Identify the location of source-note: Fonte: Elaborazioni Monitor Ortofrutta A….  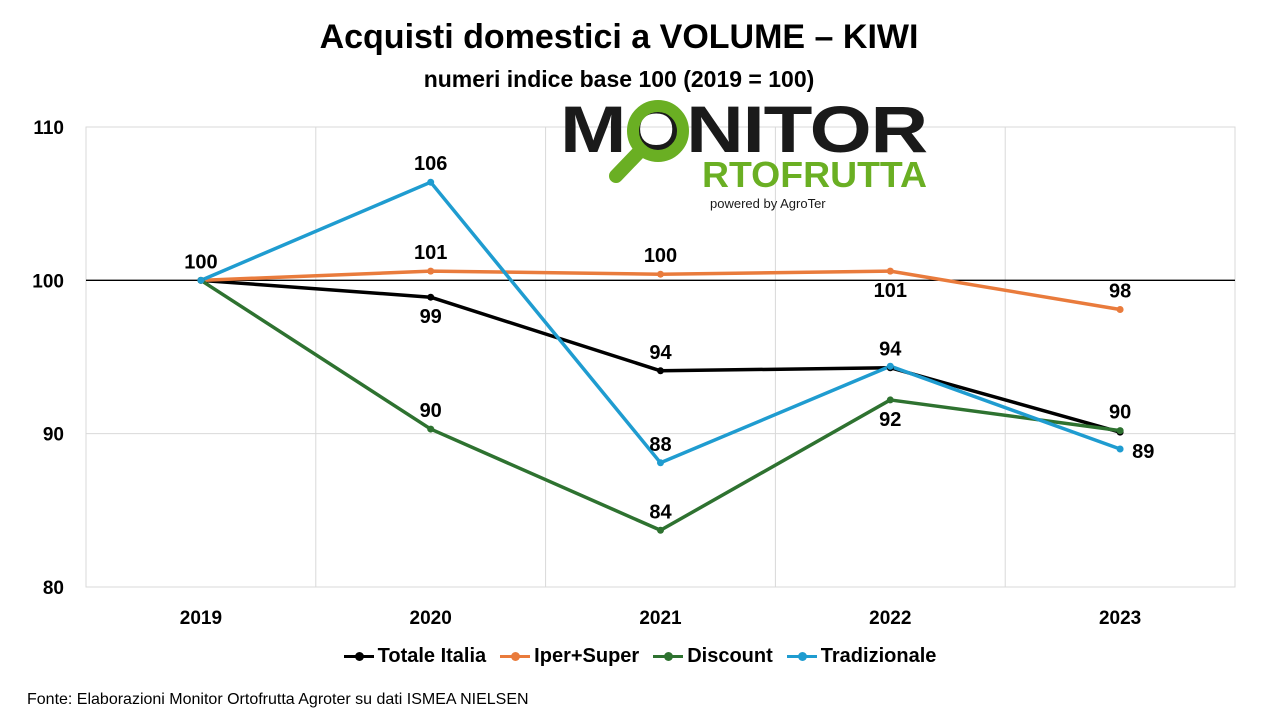
(278, 699).